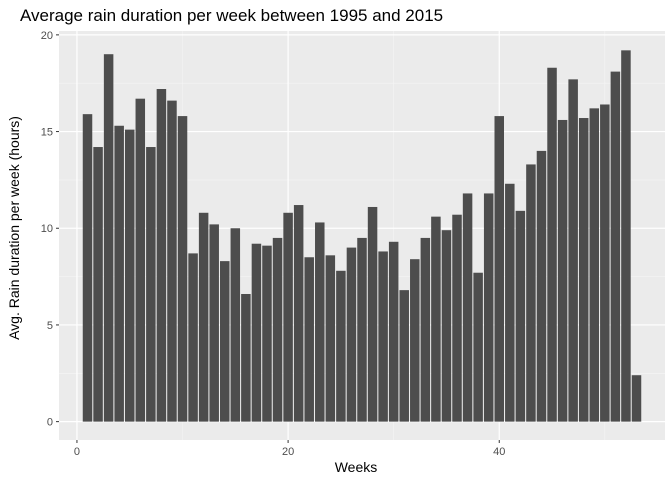 The height and width of the screenshot is (480, 672). I want to click on x-tick-label: 0, so click(77, 452).